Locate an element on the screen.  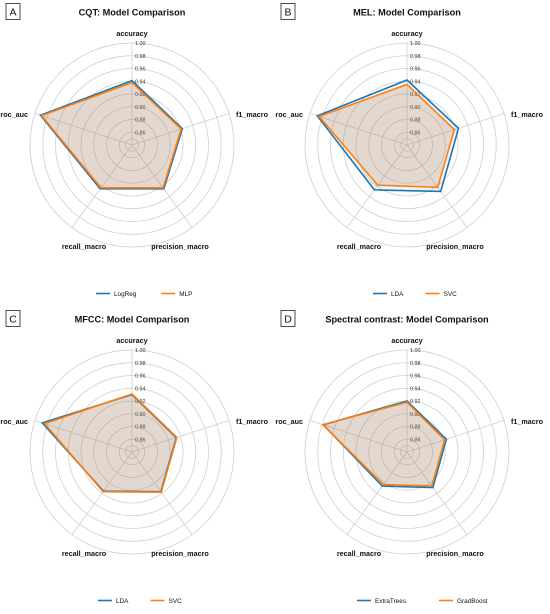
panel-label: B is located at coordinates (287, 13).